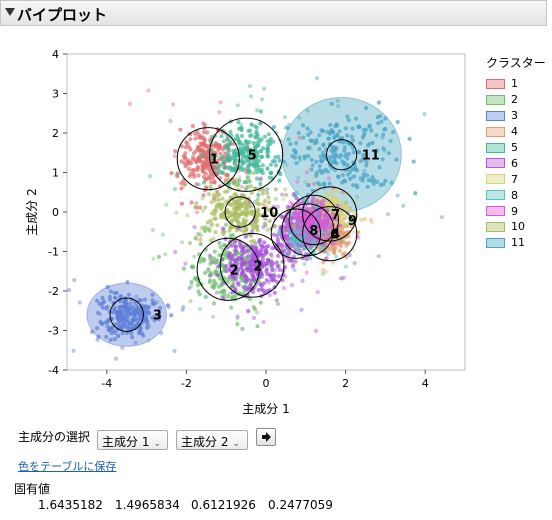 This screenshot has height=520, width=552. I want to click on legend-item: 3, so click(505, 116).